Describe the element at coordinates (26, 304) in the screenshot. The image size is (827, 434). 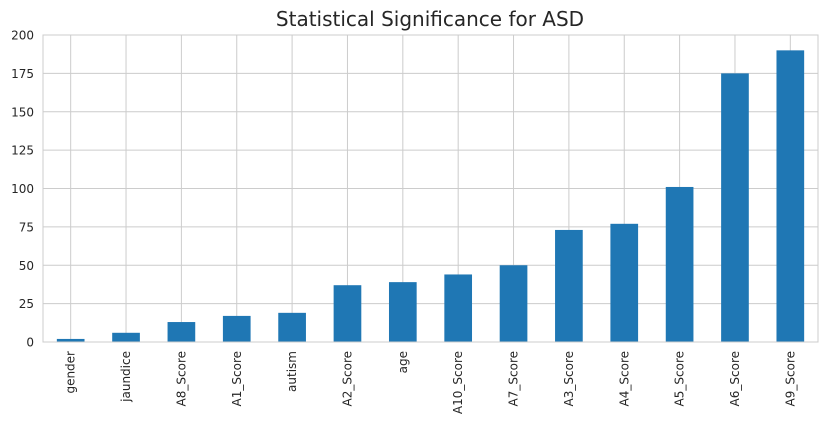
I see `y-tick-label: 25` at that location.